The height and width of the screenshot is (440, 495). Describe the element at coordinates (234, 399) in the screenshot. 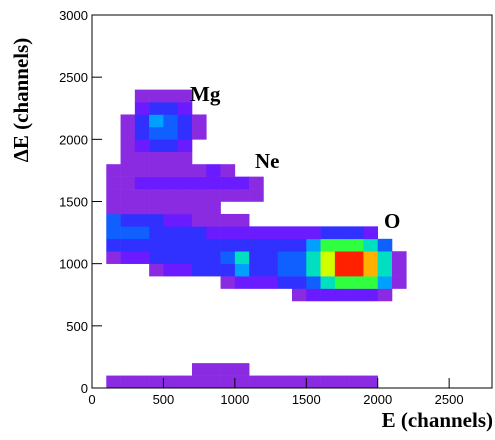

I see `x-tick-label: 1000` at that location.